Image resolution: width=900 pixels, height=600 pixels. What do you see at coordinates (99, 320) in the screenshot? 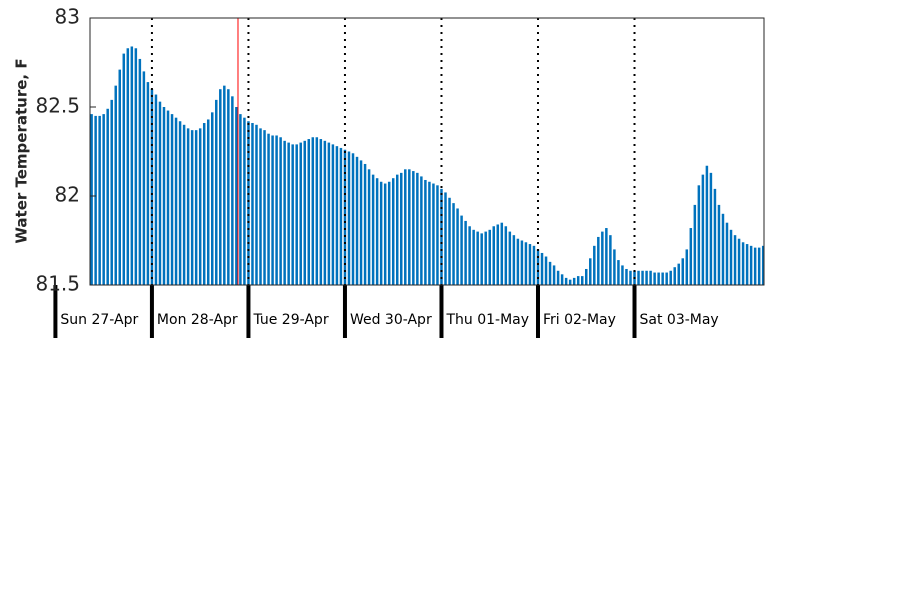
I see `x-tick-label: Sun 27-Apr` at bounding box center [99, 320].